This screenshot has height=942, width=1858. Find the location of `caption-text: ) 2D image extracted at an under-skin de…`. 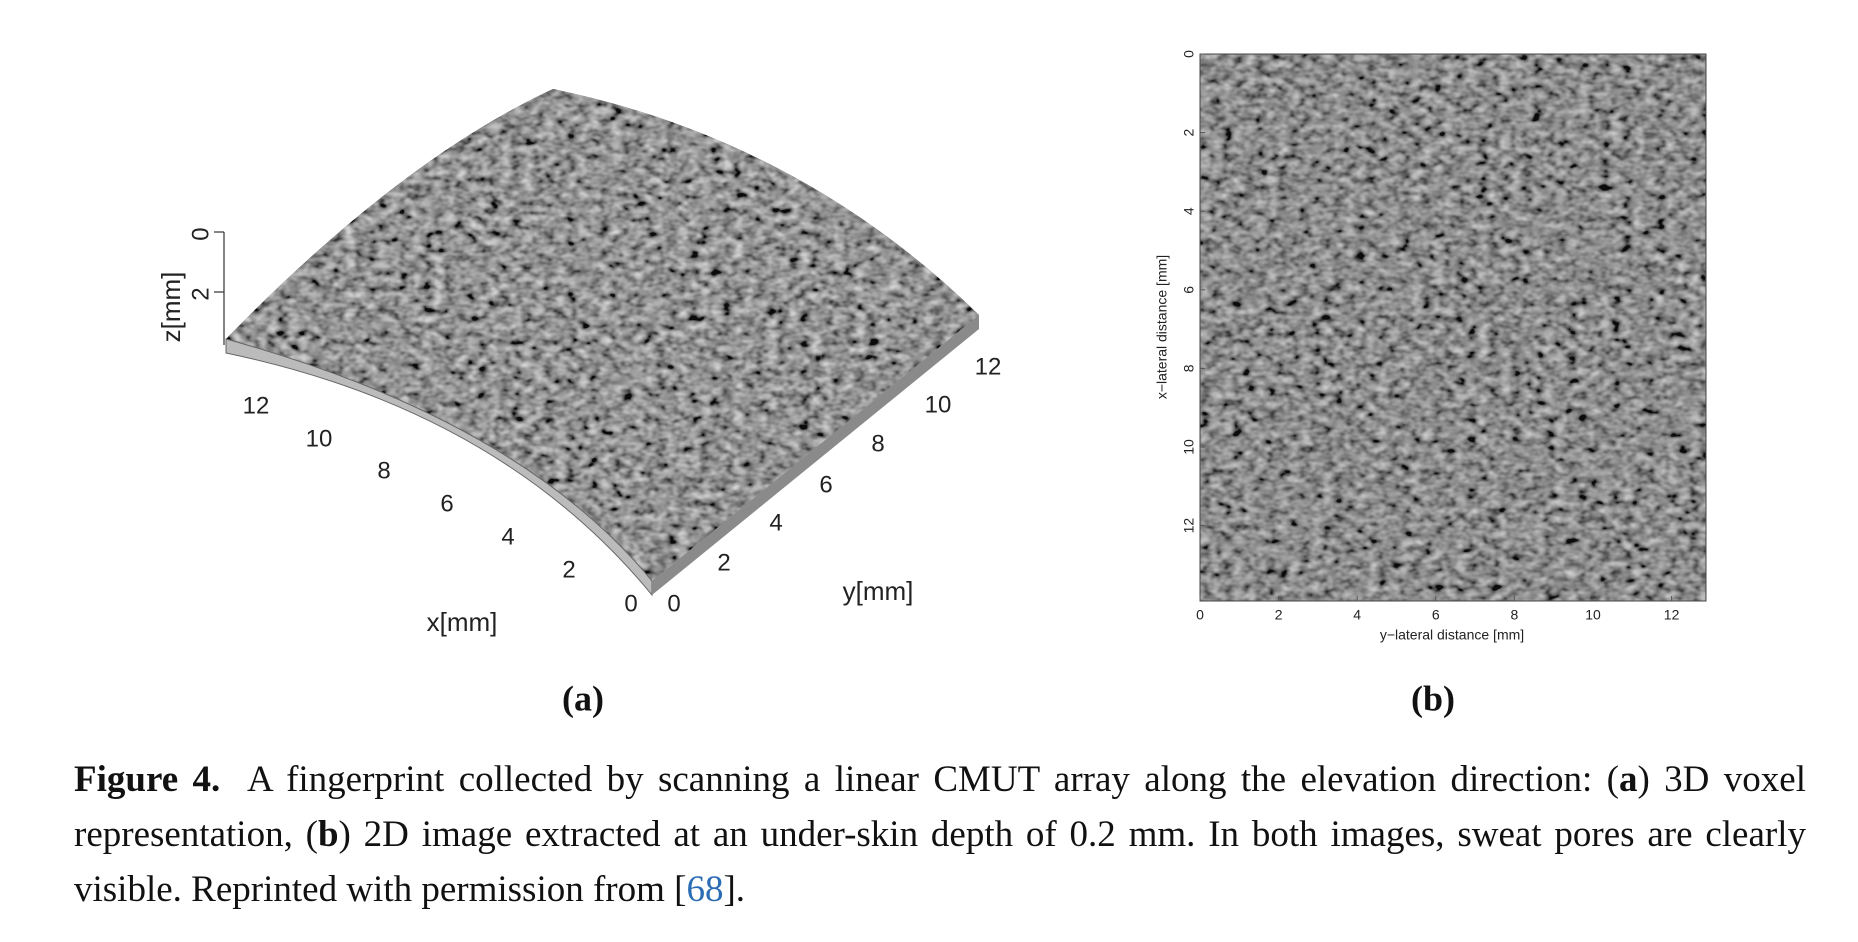

caption-text: ) 2D image extracted at an under-skin de… is located at coordinates (940, 862).